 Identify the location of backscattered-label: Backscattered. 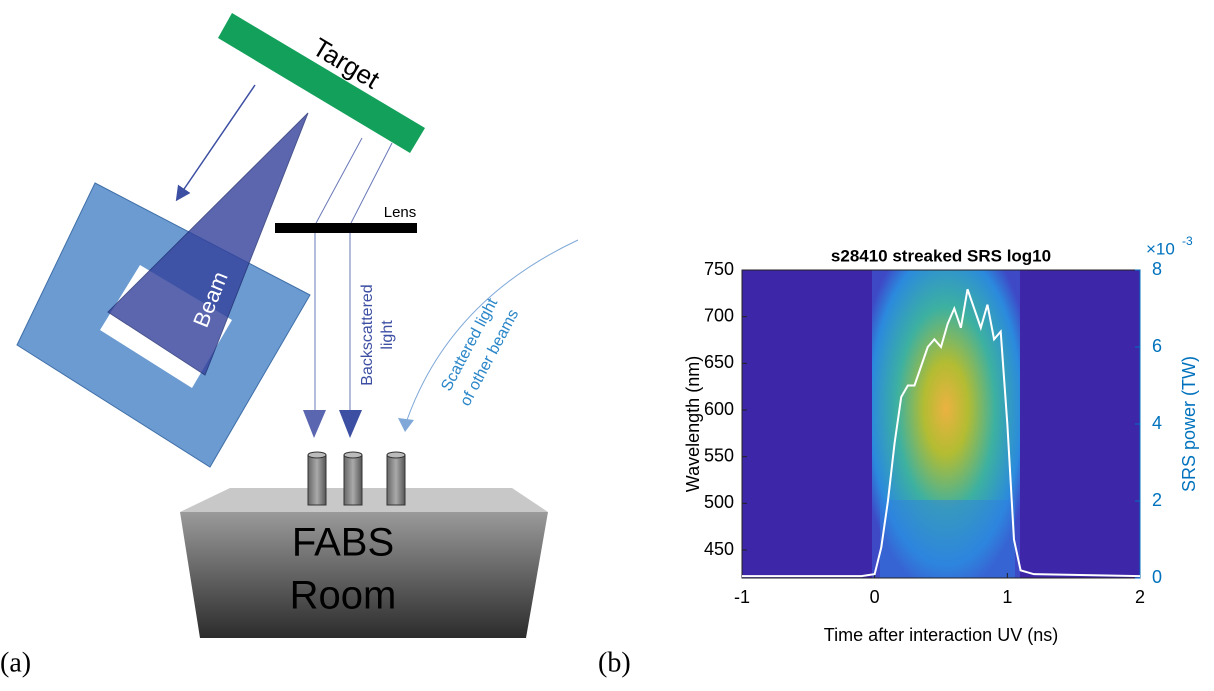
(367, 334).